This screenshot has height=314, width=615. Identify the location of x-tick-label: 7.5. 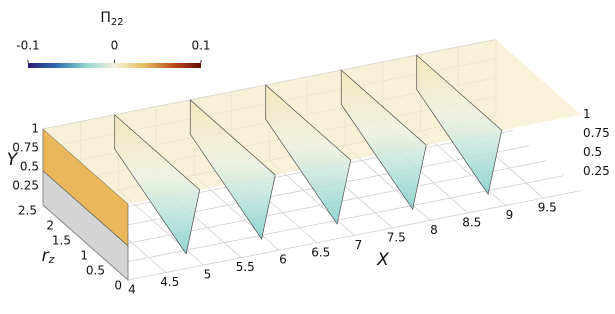
(396, 237).